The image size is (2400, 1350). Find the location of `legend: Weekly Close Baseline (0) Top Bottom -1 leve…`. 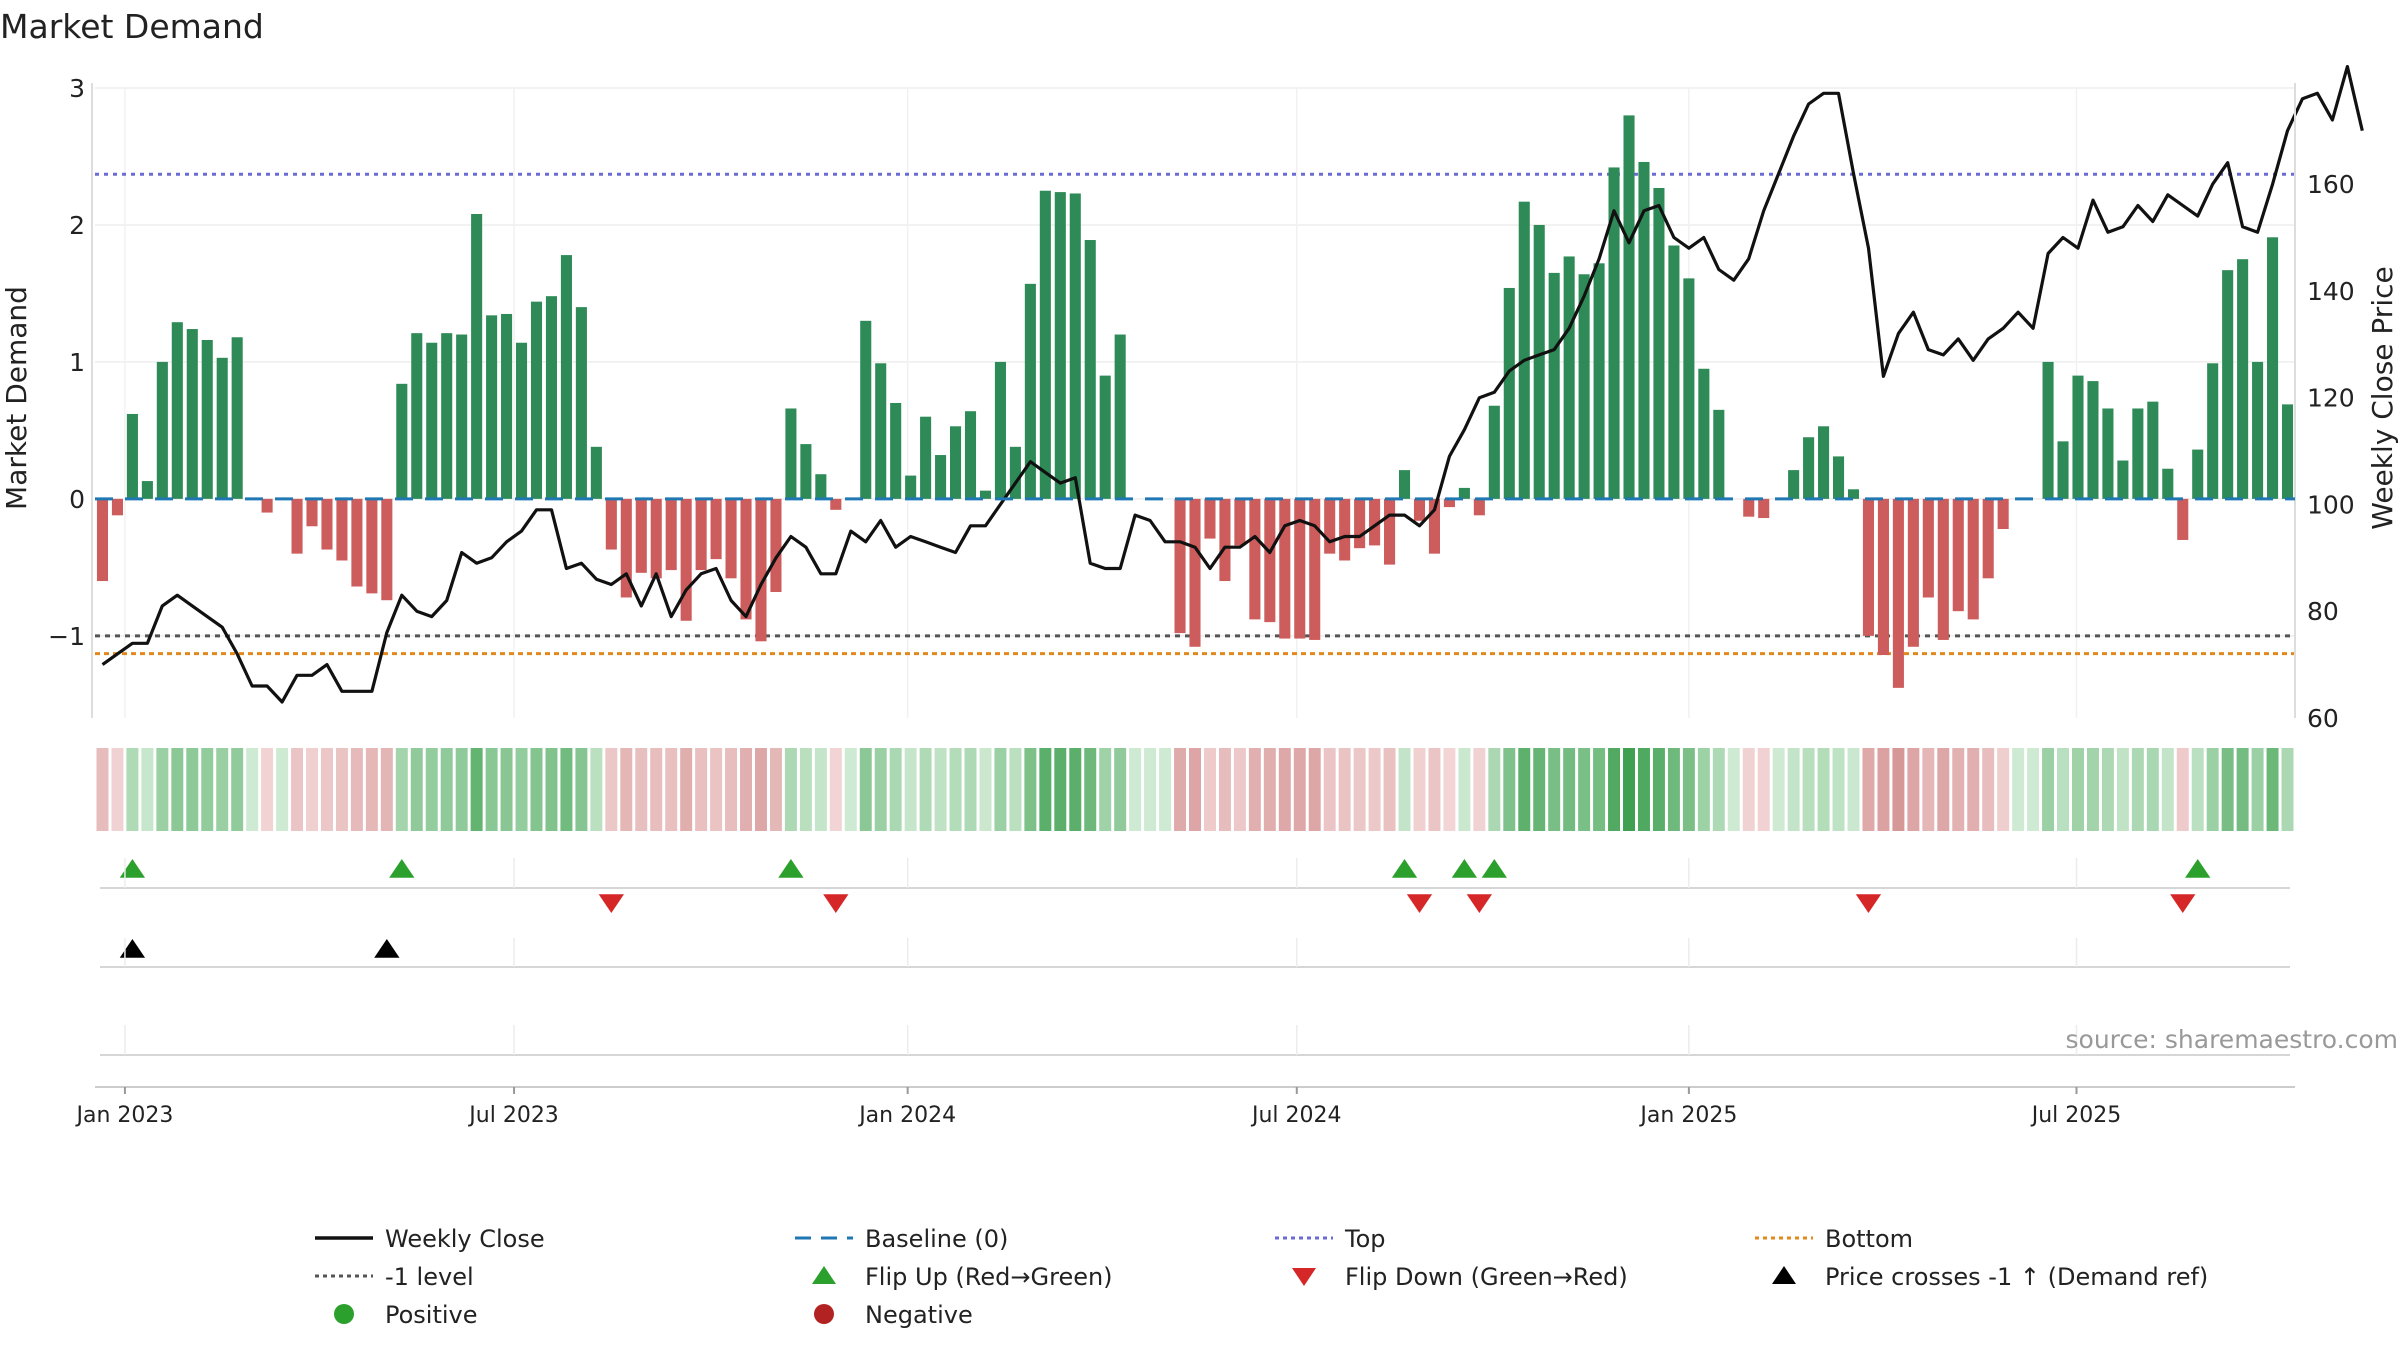

legend: Weekly Close Baseline (0) Top Bottom -1 leve… is located at coordinates (1261, 1277).